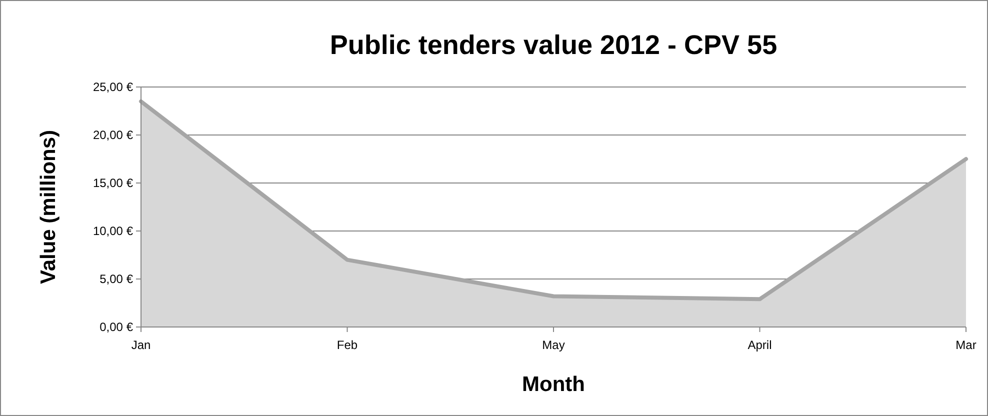  I want to click on y-tick-label: 20,00 €, so click(113, 135).